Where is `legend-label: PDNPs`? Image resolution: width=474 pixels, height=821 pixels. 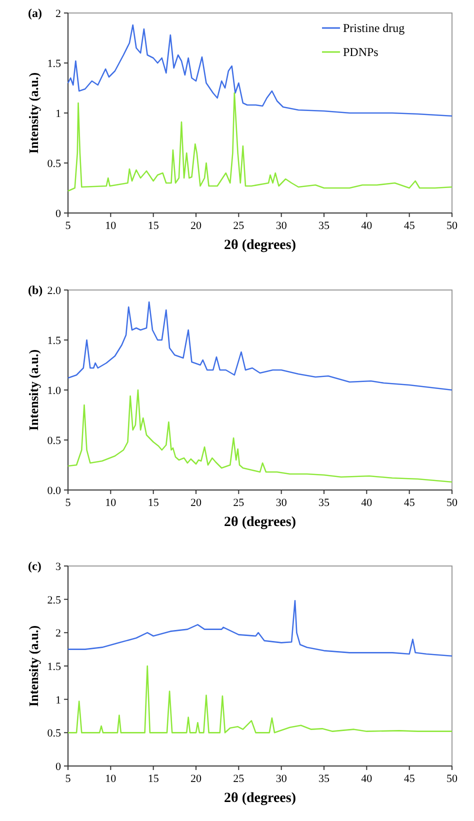
legend-label: PDNPs is located at coordinates (361, 52).